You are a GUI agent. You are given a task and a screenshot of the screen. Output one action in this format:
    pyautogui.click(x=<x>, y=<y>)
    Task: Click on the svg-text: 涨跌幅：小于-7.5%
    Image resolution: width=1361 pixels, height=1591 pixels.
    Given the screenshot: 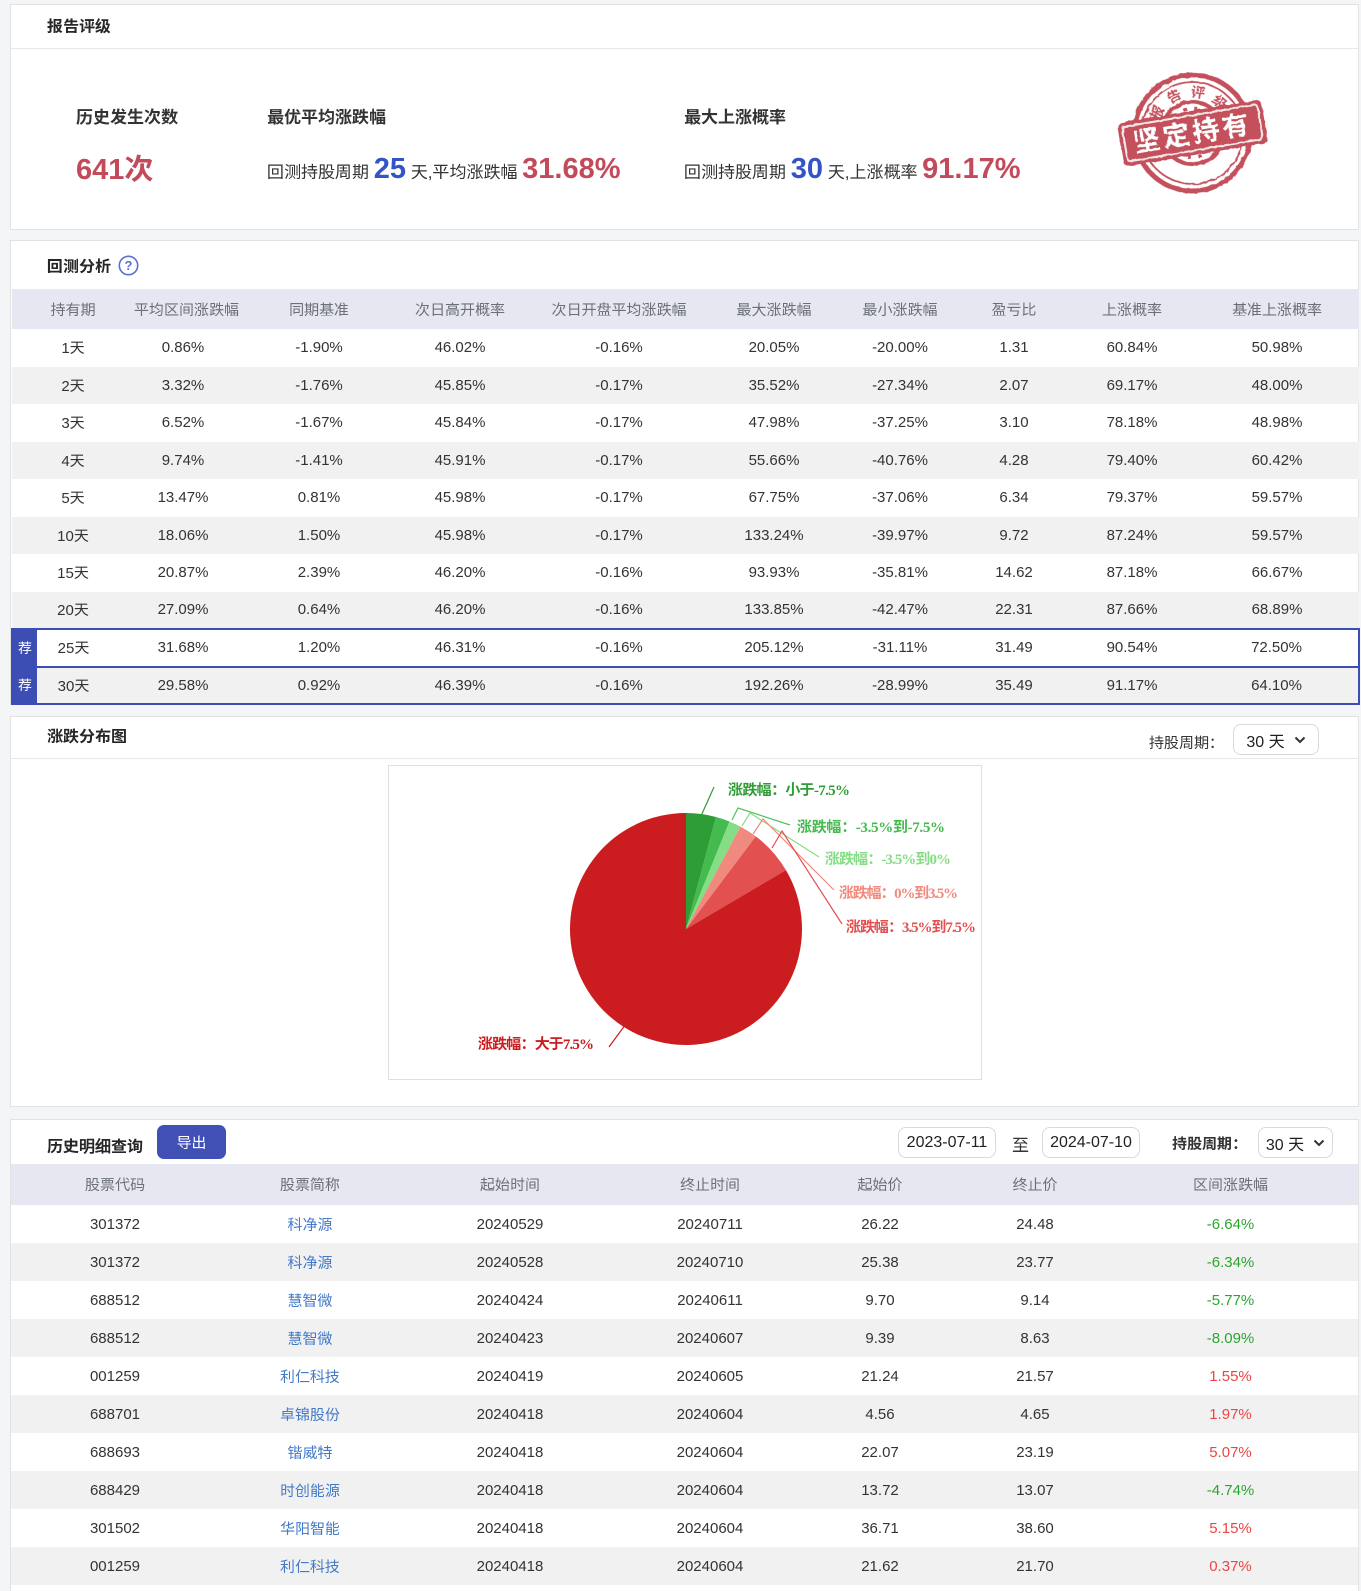 What is the action you would take?
    pyautogui.click(x=788, y=789)
    